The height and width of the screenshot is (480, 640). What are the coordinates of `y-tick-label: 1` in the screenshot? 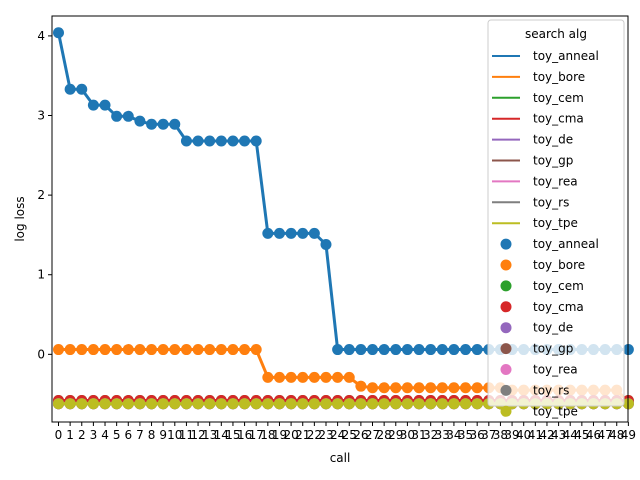 It's located at (41, 275).